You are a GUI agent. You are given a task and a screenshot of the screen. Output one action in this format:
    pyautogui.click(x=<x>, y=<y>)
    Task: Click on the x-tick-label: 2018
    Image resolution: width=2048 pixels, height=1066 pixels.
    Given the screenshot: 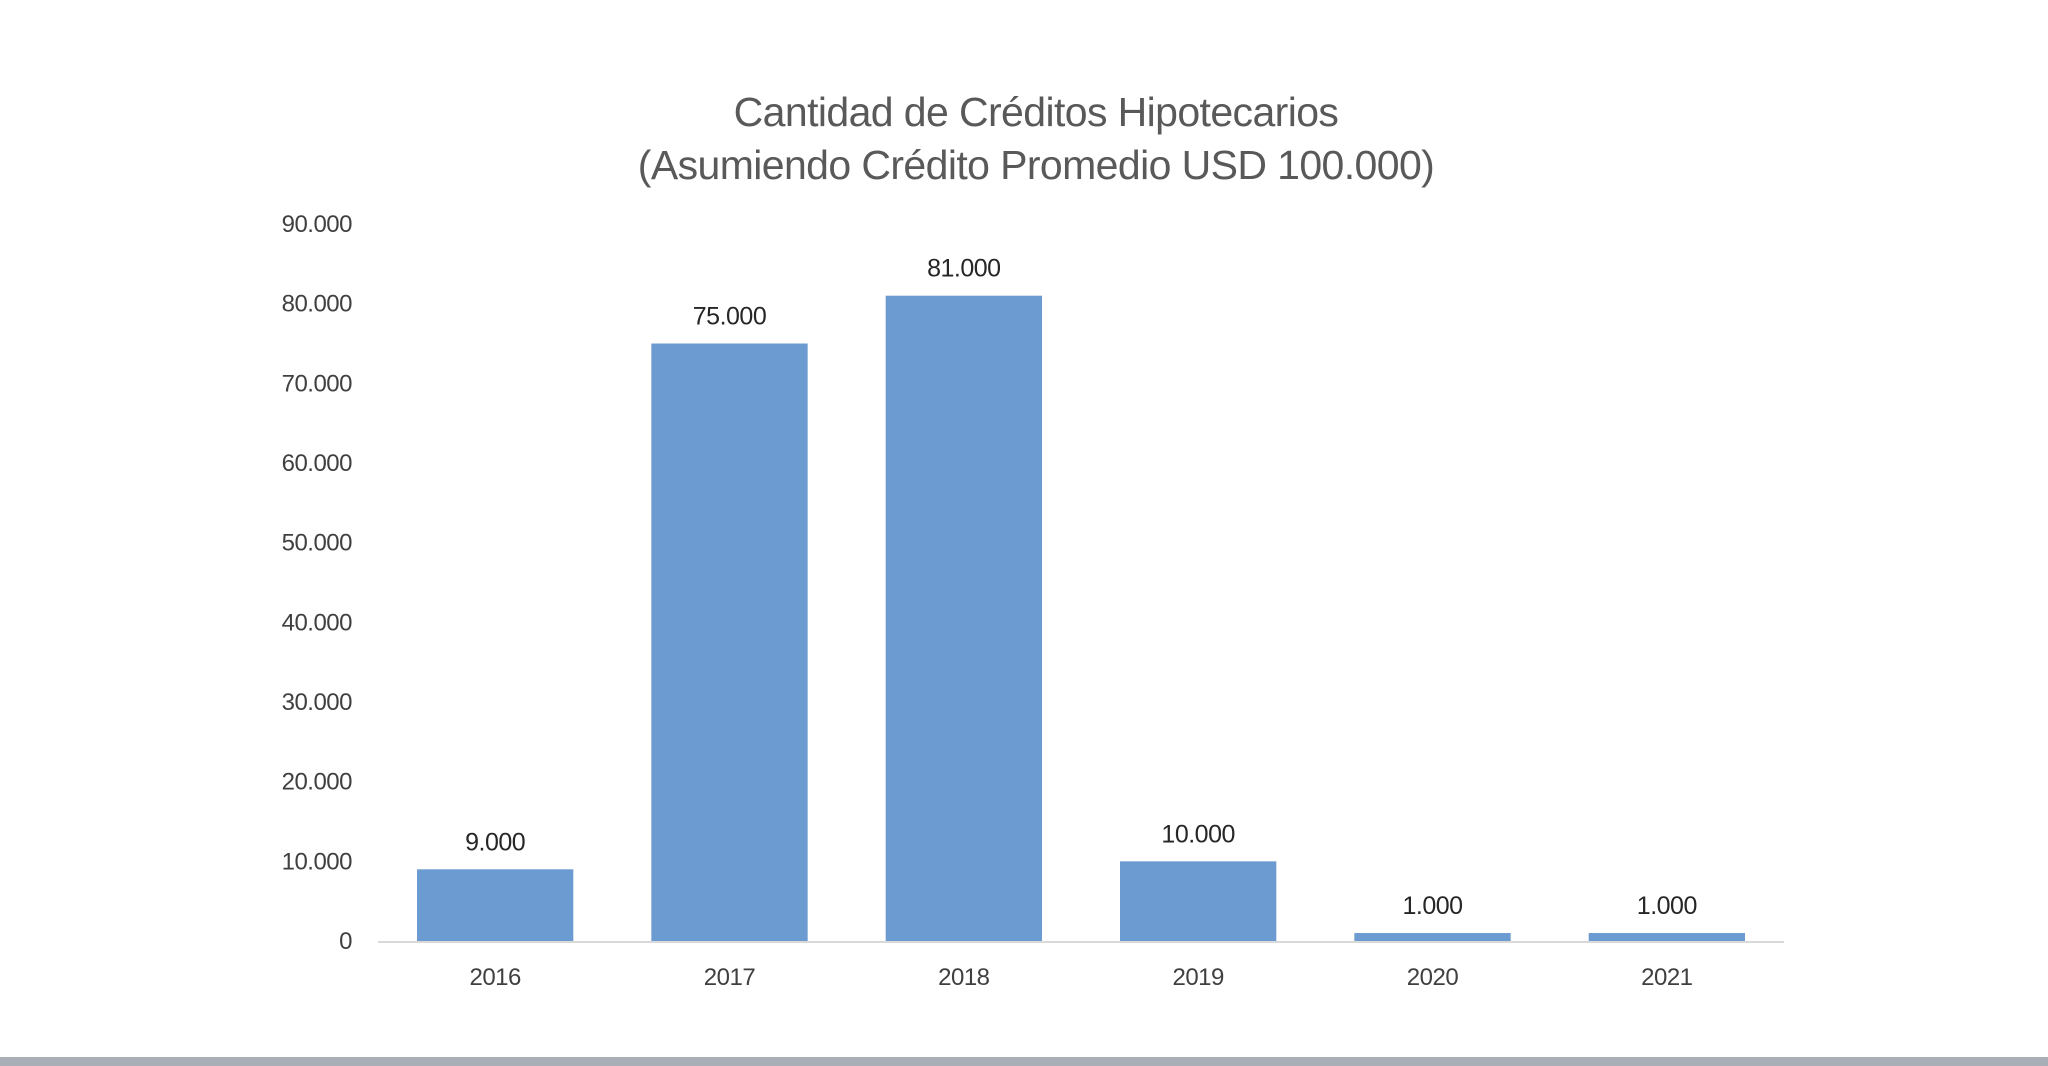 What is the action you would take?
    pyautogui.click(x=964, y=977)
    